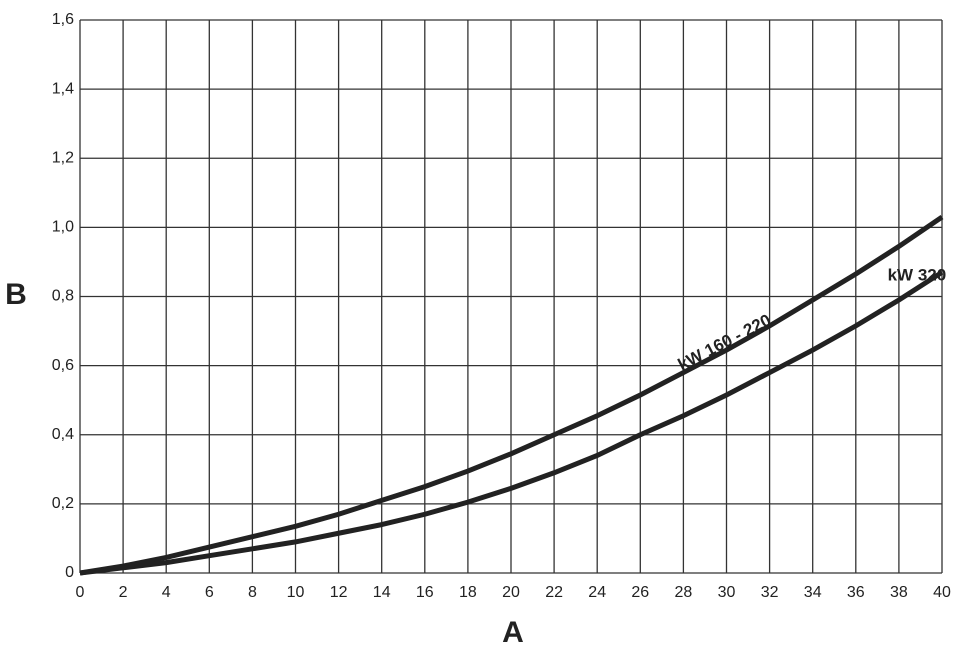  What do you see at coordinates (339, 592) in the screenshot?
I see `x-tick-label: 12` at bounding box center [339, 592].